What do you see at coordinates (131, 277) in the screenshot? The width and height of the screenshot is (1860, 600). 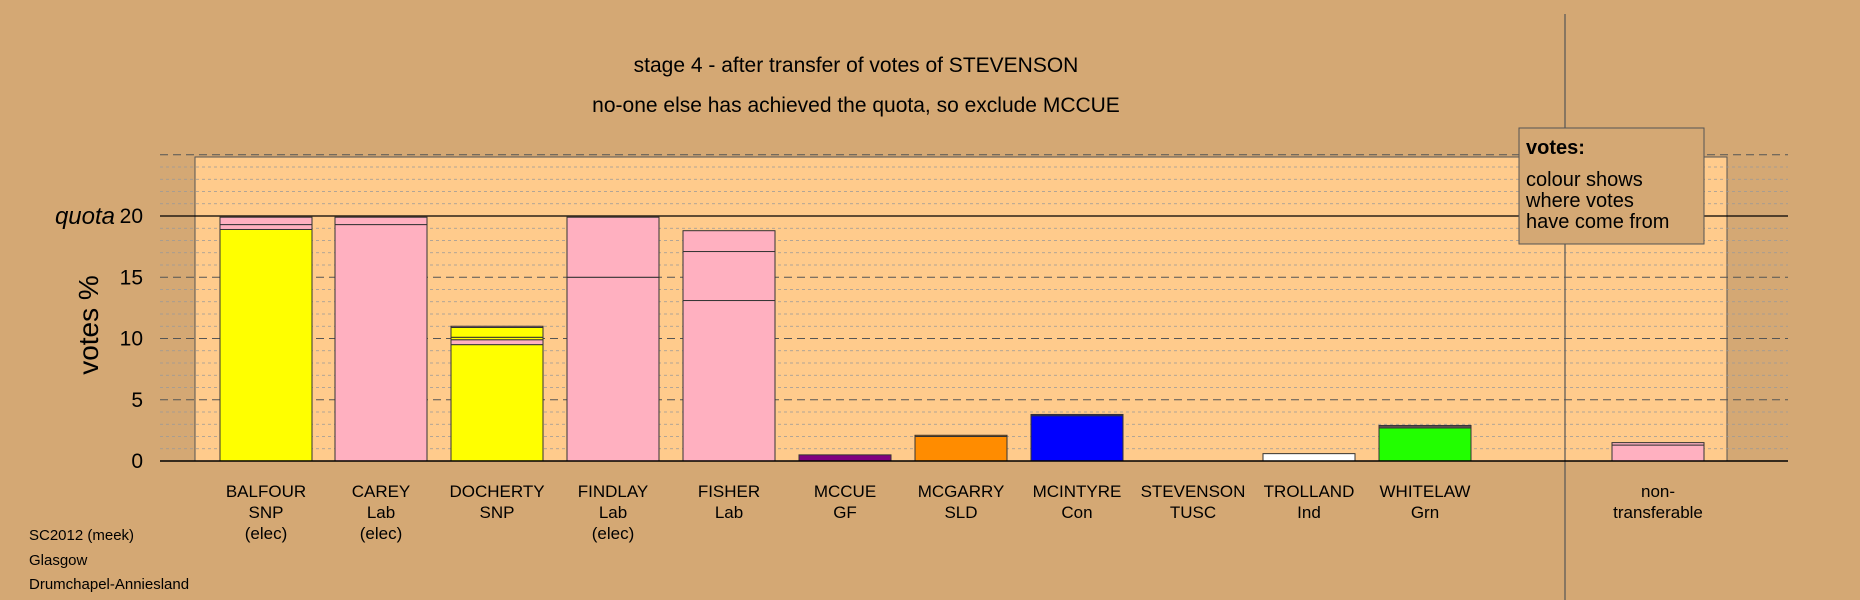 I see `y-tick-label: 15` at bounding box center [131, 277].